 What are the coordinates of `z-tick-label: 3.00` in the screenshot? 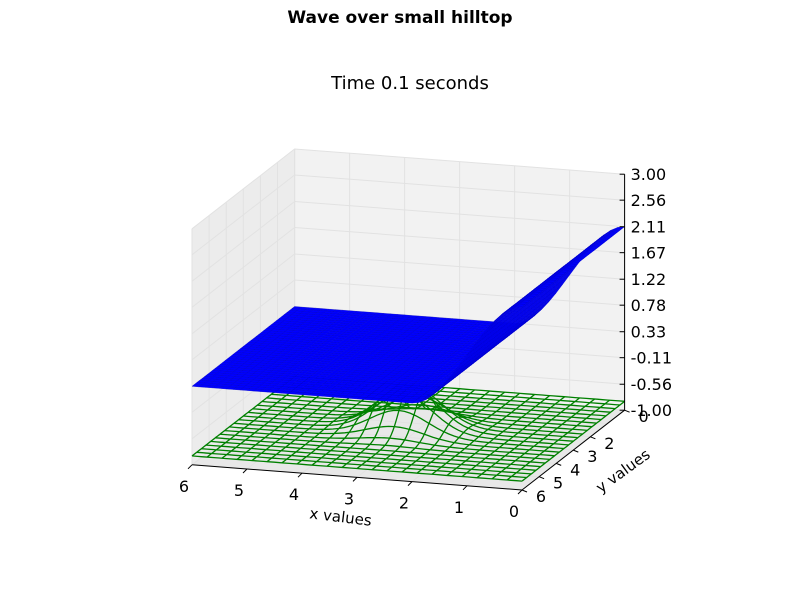 It's located at (649, 174).